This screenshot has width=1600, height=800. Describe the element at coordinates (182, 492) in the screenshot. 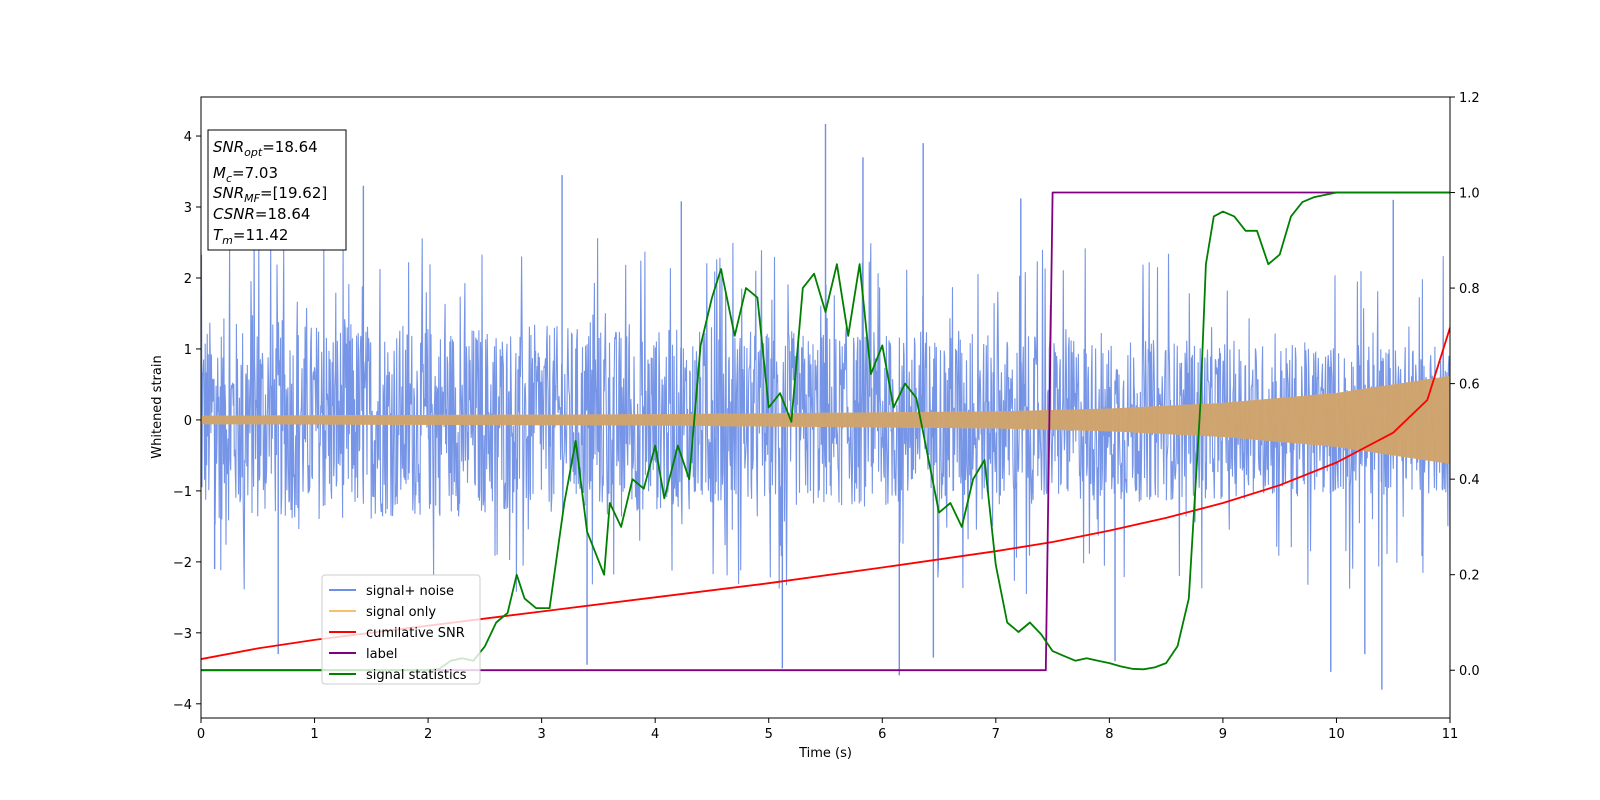

I see `y-tick-label: −1` at that location.